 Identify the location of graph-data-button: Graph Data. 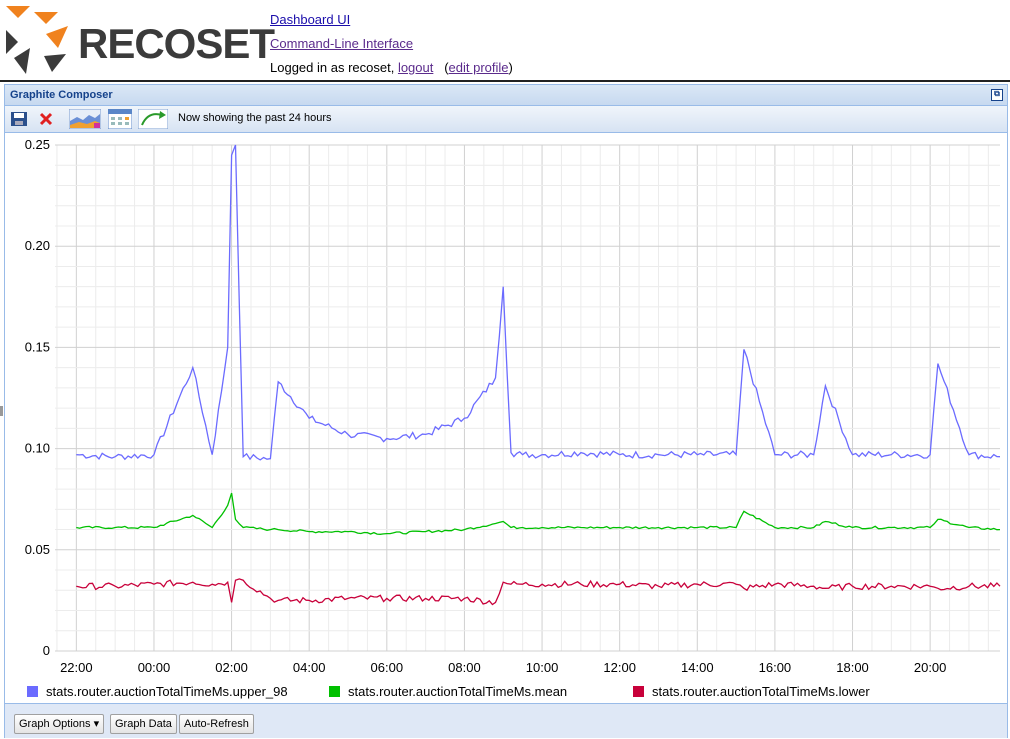
(143, 724).